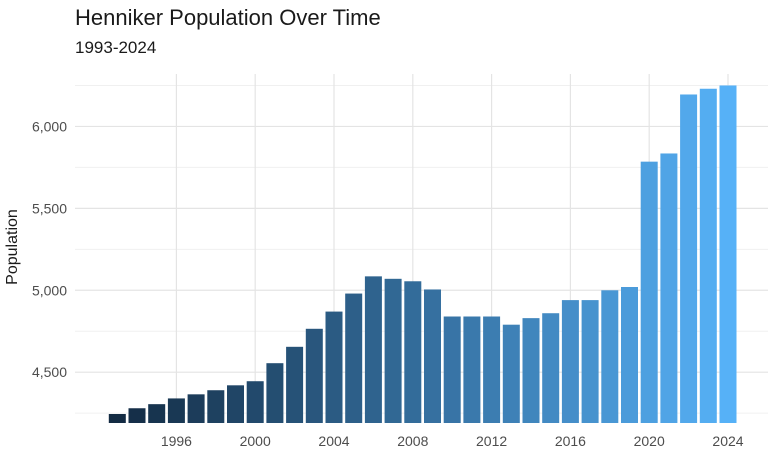 Image resolution: width=780 pixels, height=458 pixels. Describe the element at coordinates (432, 356) in the screenshot. I see `bar-2009` at that location.